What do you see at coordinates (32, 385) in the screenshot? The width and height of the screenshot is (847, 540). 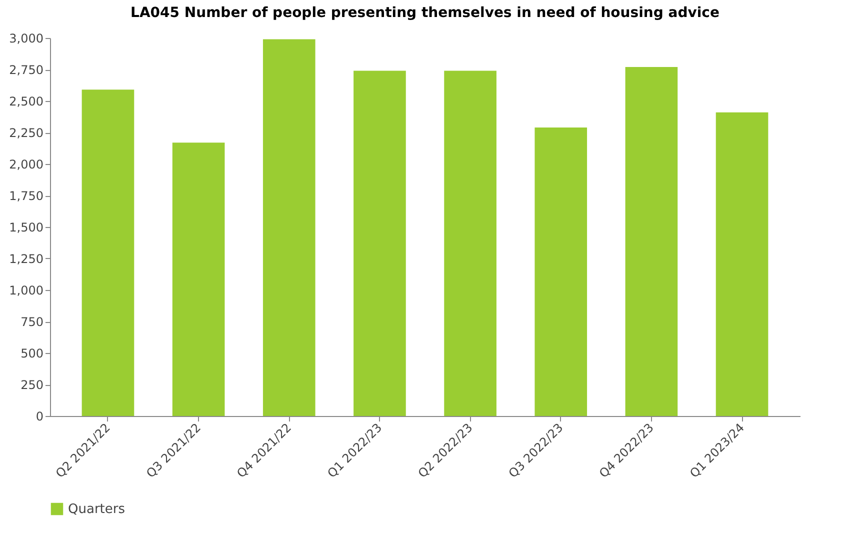 I see `y-tick-label: 250` at bounding box center [32, 385].